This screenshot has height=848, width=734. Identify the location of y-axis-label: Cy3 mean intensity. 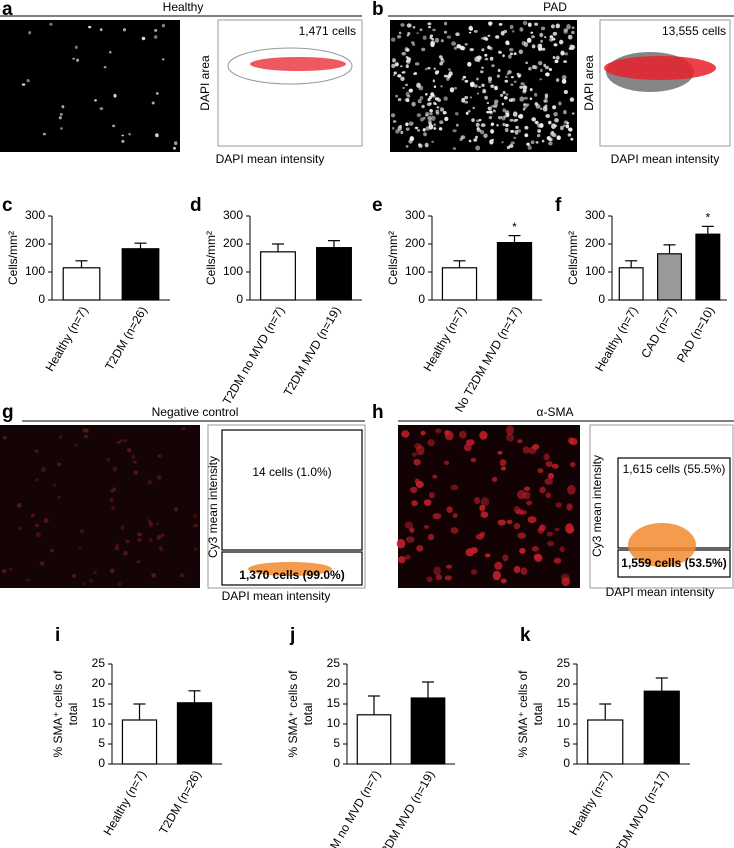
(213, 507).